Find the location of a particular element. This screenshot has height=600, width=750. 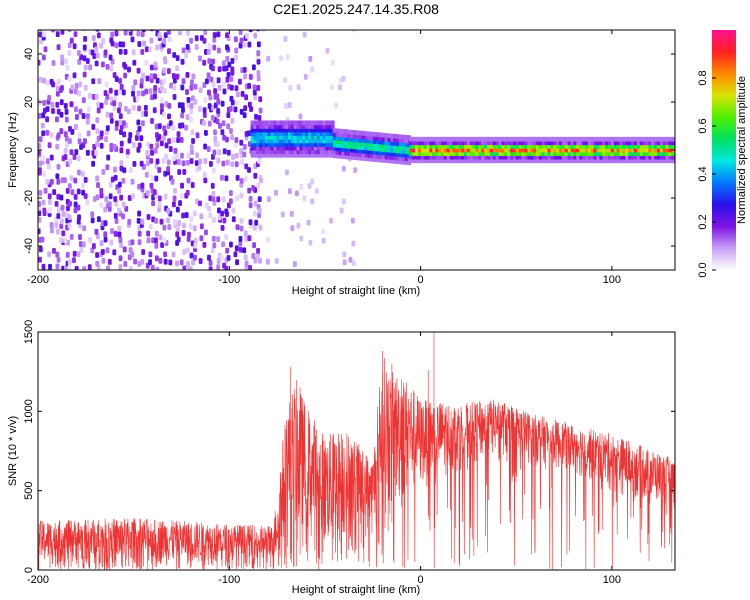

spectrogram-x-label: Height of straight line (km) is located at coordinates (356, 291).